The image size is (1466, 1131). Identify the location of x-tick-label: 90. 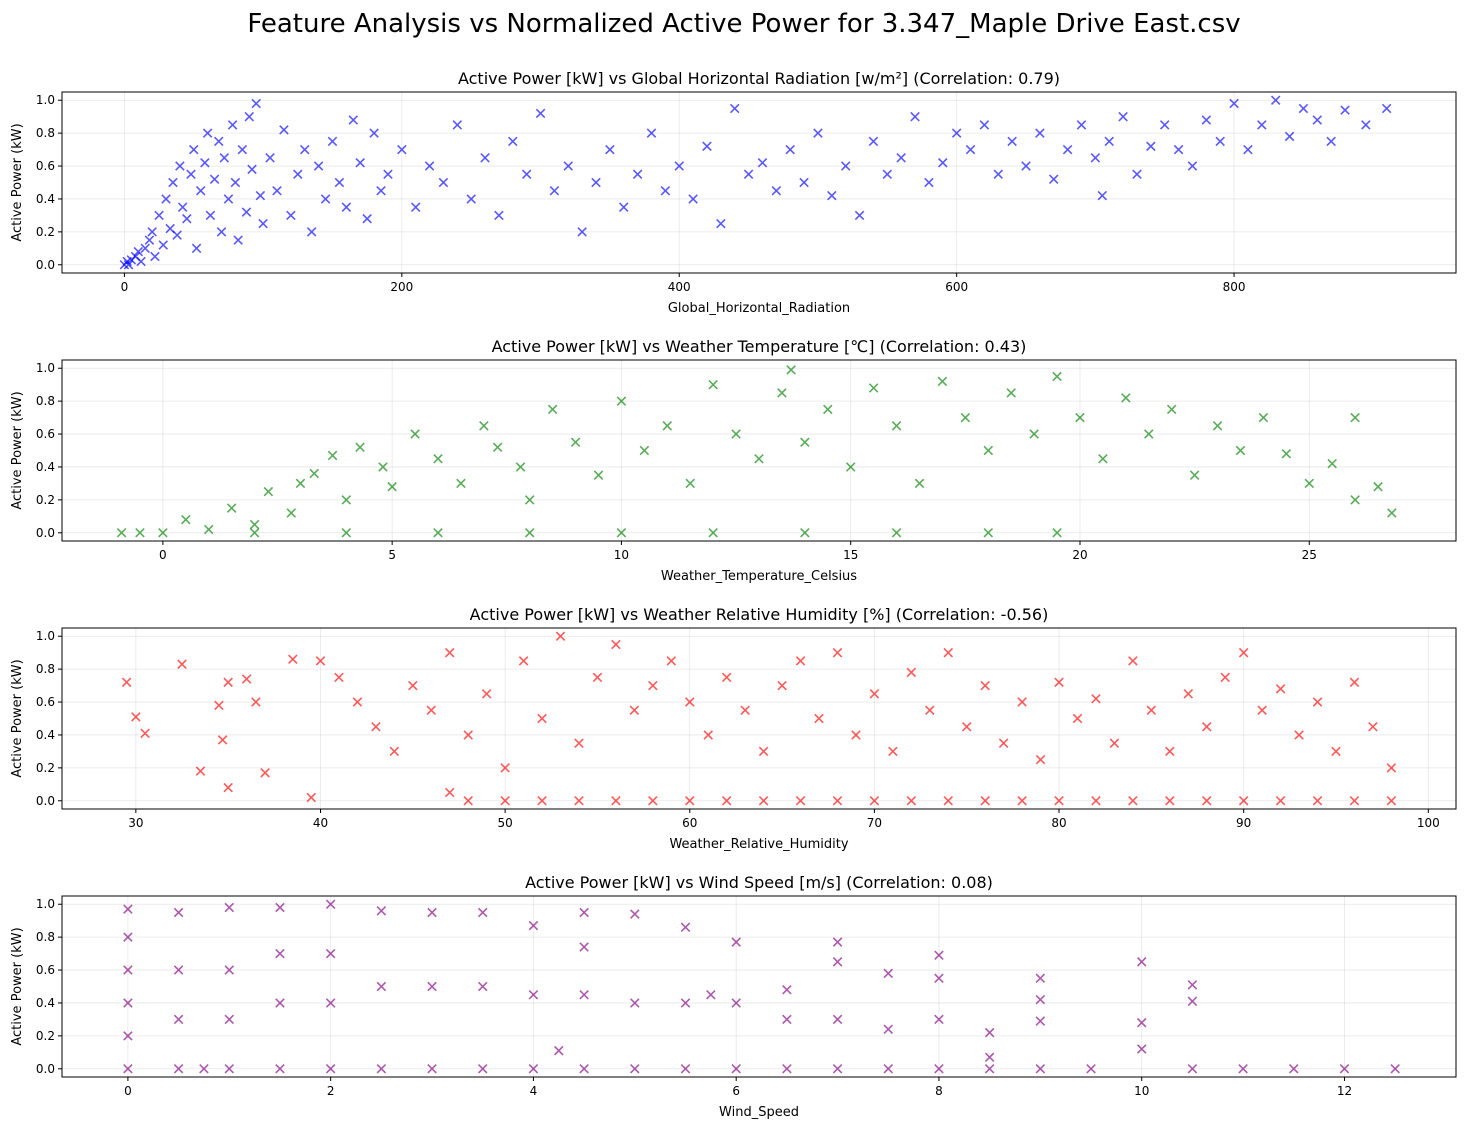
(1243, 823).